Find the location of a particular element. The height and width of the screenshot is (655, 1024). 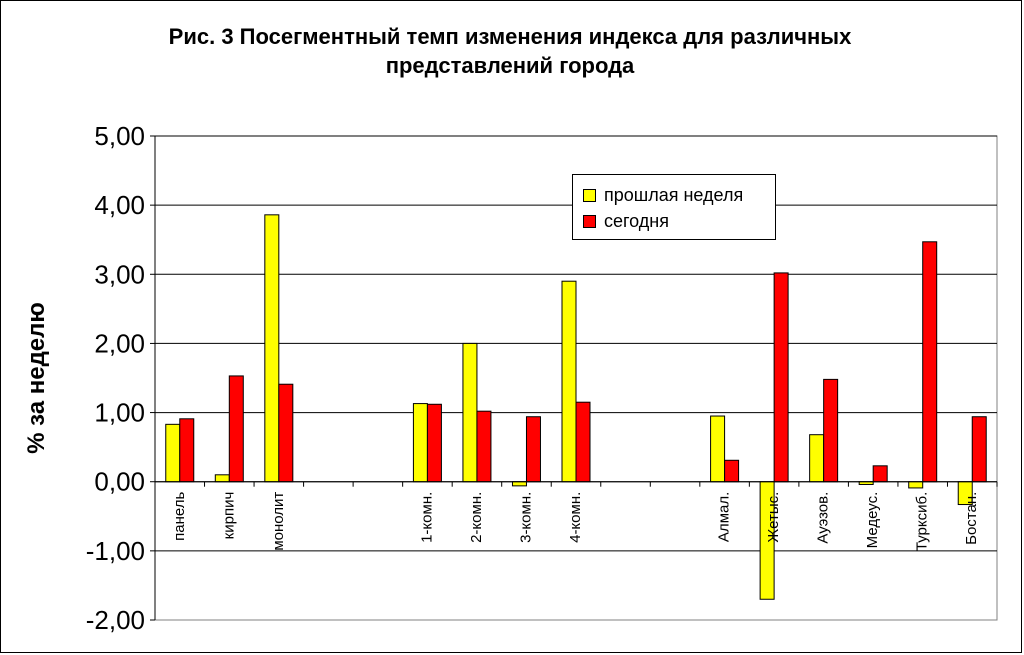

x-tick-label: Алмал. is located at coordinates (724, 517).